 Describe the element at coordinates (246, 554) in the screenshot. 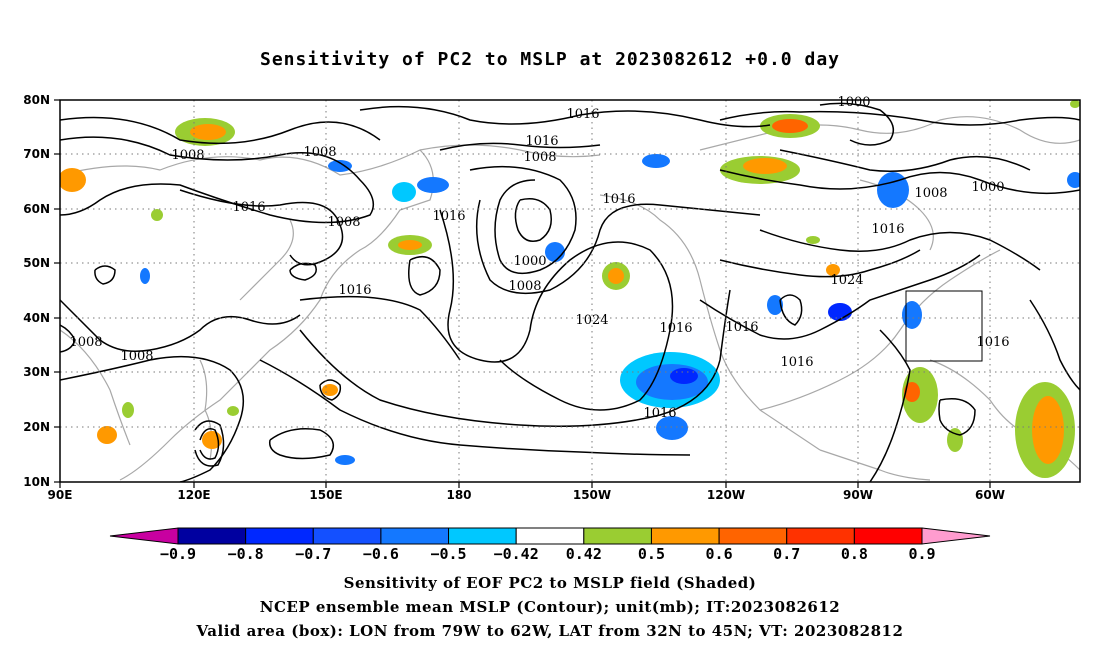

I see `colorbar-tick-label: −0.8` at that location.